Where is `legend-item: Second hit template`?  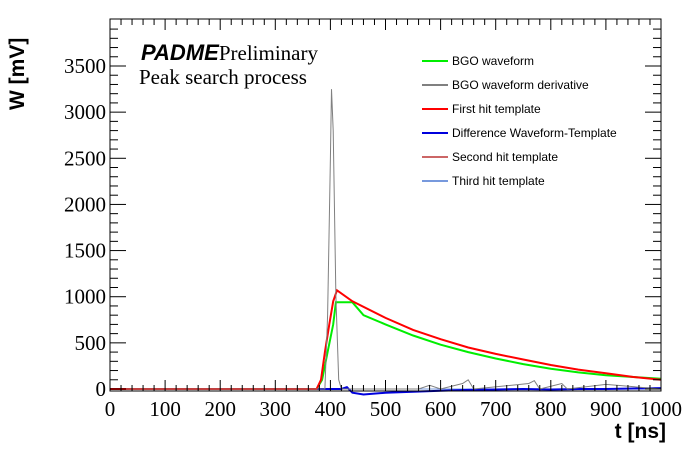
legend-item: Second hit template is located at coordinates (519, 157).